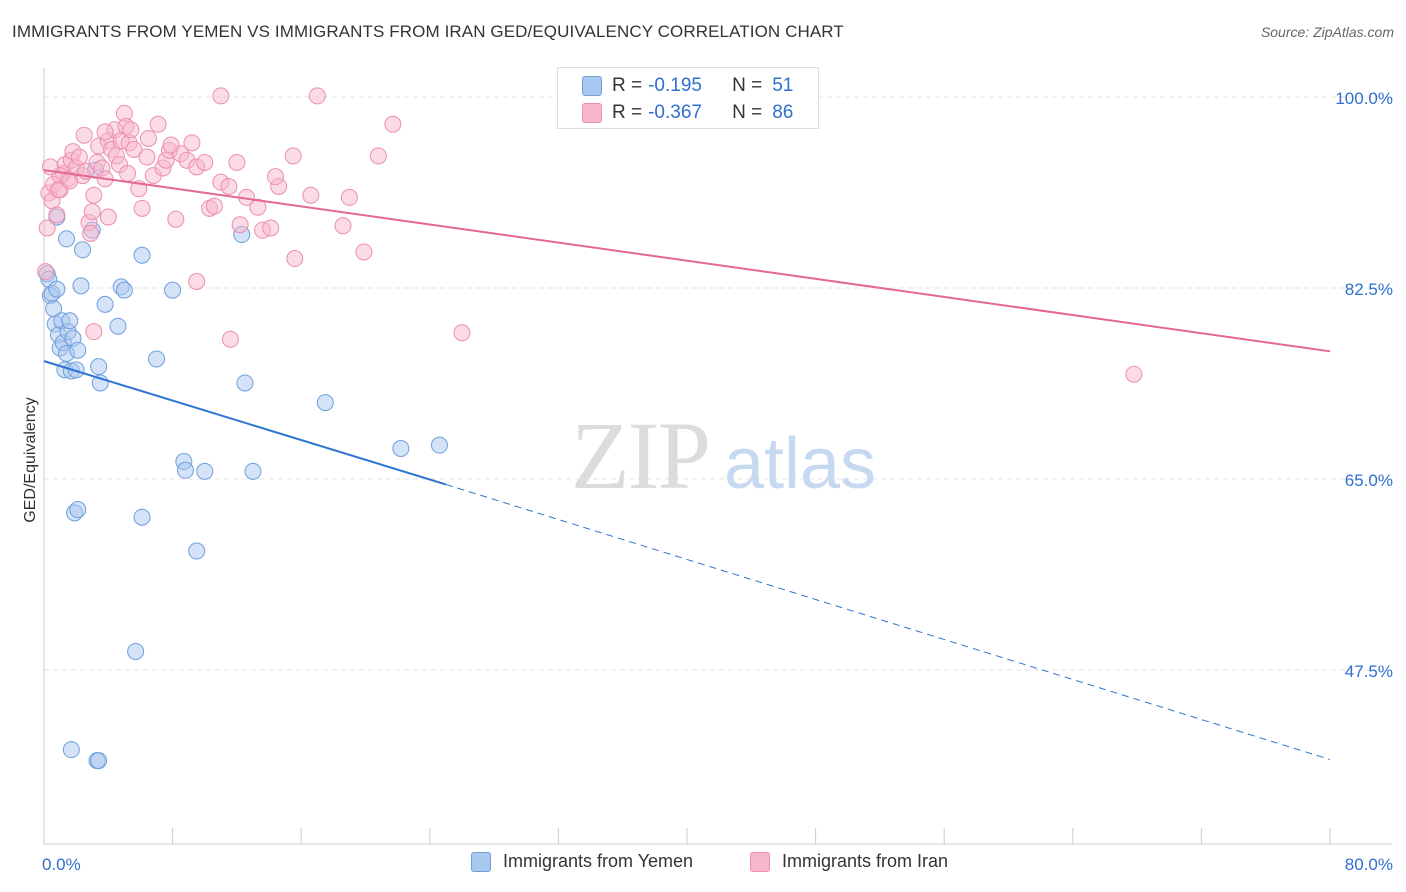 The height and width of the screenshot is (892, 1406). What do you see at coordinates (1369, 671) in the screenshot?
I see `y-tick-label: 47.5%` at bounding box center [1369, 671].